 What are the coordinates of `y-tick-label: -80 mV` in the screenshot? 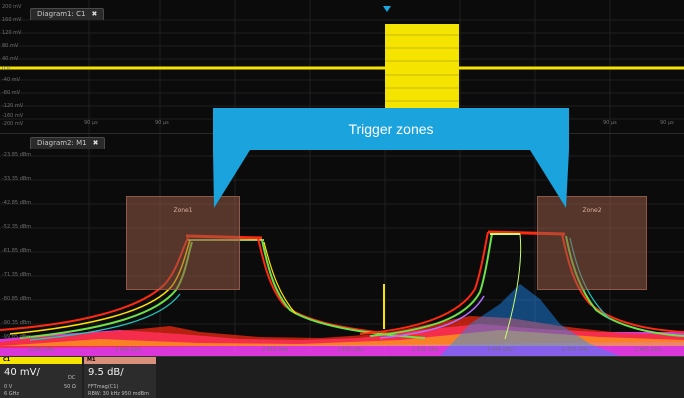 It's located at (11, 93).